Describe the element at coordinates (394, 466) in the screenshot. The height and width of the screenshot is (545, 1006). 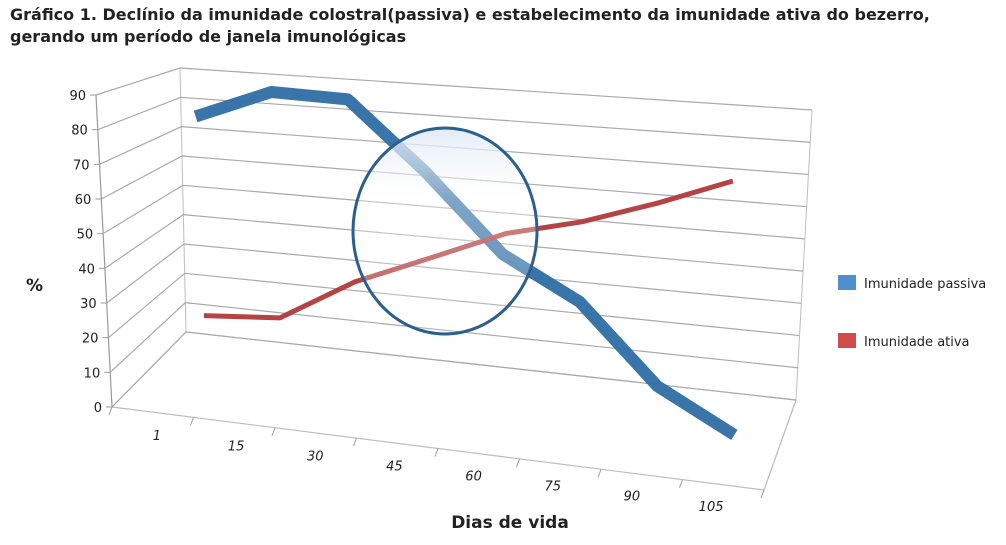
I see `x-tick-label: 45` at that location.